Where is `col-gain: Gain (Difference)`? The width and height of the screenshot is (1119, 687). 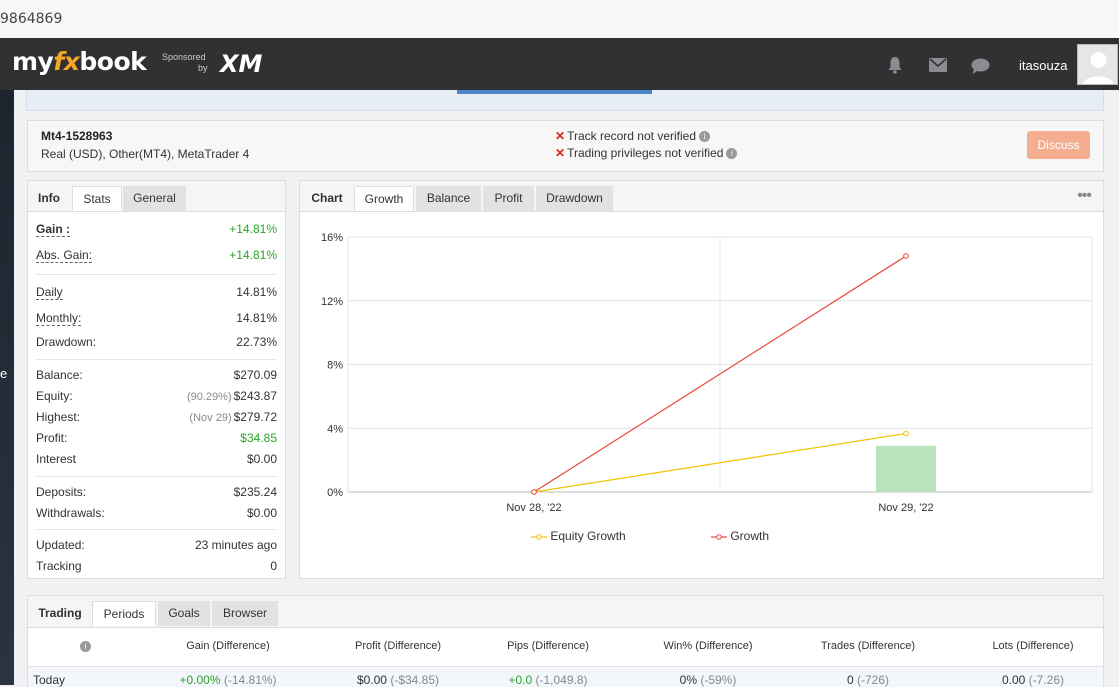
col-gain: Gain (Difference) is located at coordinates (228, 646).